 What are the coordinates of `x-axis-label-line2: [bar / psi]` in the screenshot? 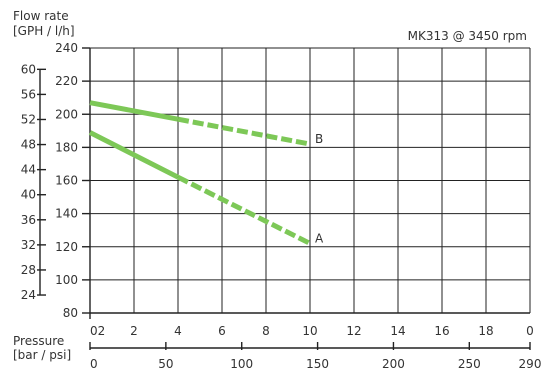 It's located at (42, 355).